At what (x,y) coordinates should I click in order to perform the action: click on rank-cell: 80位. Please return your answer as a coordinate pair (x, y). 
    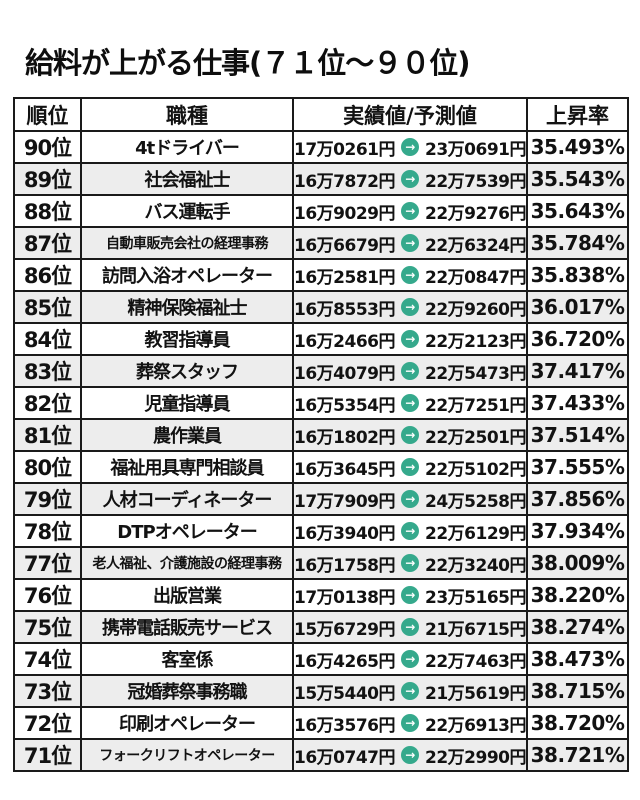
    Looking at the image, I should click on (47, 467).